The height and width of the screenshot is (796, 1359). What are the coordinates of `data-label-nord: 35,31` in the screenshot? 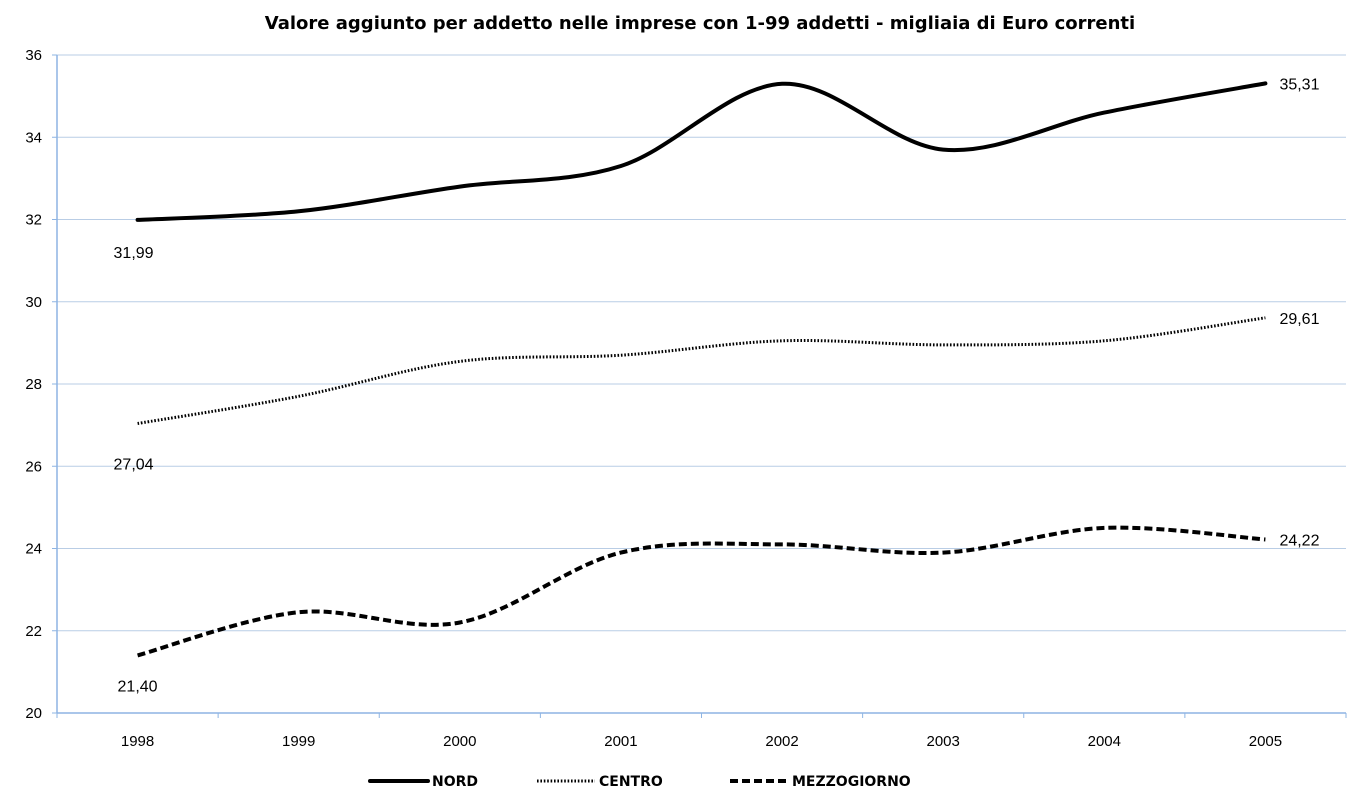 It's located at (1299, 84).